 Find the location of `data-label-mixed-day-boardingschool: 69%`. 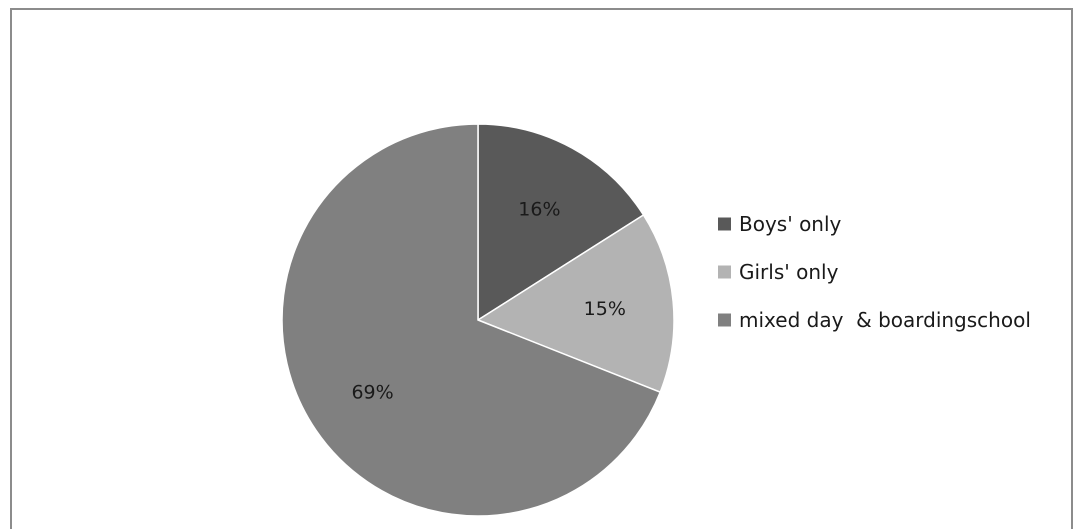

data-label-mixed-day-boardingschool: 69% is located at coordinates (372, 393).